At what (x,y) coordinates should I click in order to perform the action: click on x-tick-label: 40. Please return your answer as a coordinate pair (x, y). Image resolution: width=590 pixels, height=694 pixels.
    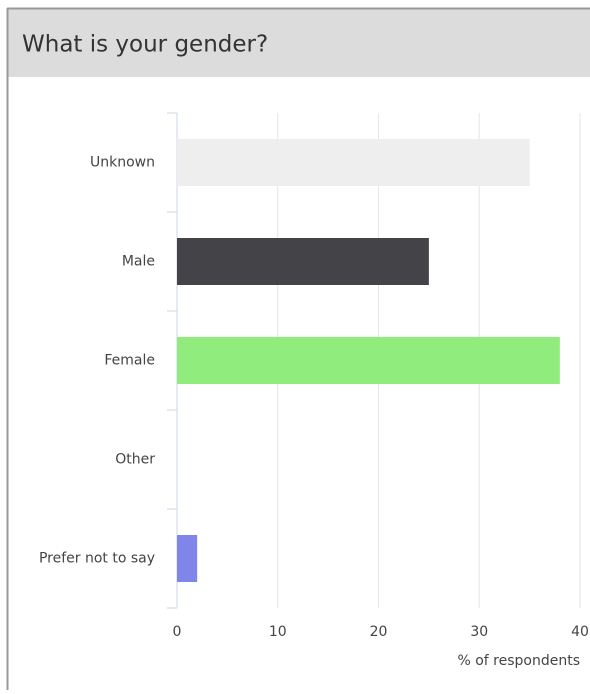
    Looking at the image, I should click on (580, 632).